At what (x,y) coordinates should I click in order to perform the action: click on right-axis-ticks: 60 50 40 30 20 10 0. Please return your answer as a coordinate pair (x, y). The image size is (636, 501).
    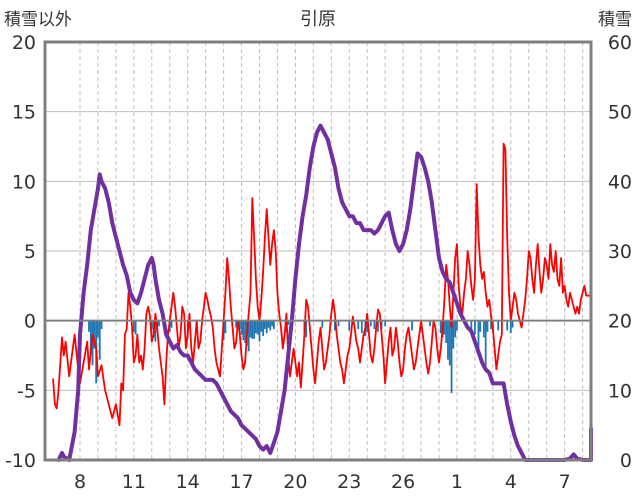
    Looking at the image, I should click on (620, 252).